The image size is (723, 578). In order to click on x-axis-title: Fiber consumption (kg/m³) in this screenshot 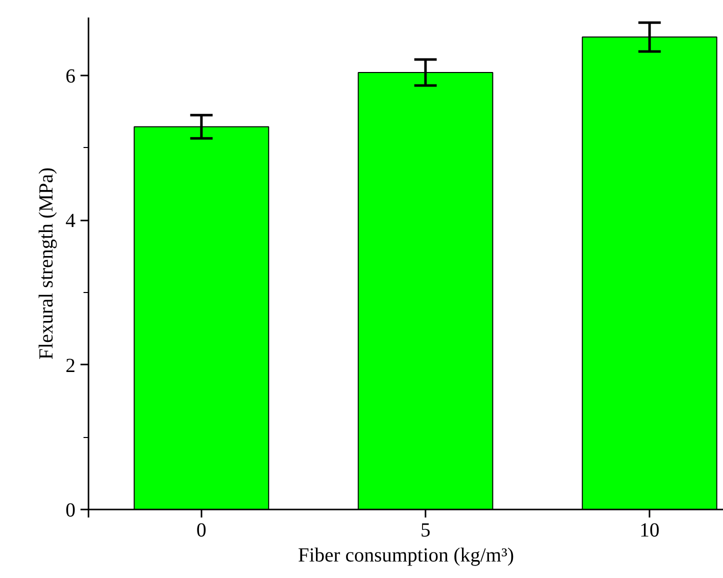, I will do `click(406, 555)`.